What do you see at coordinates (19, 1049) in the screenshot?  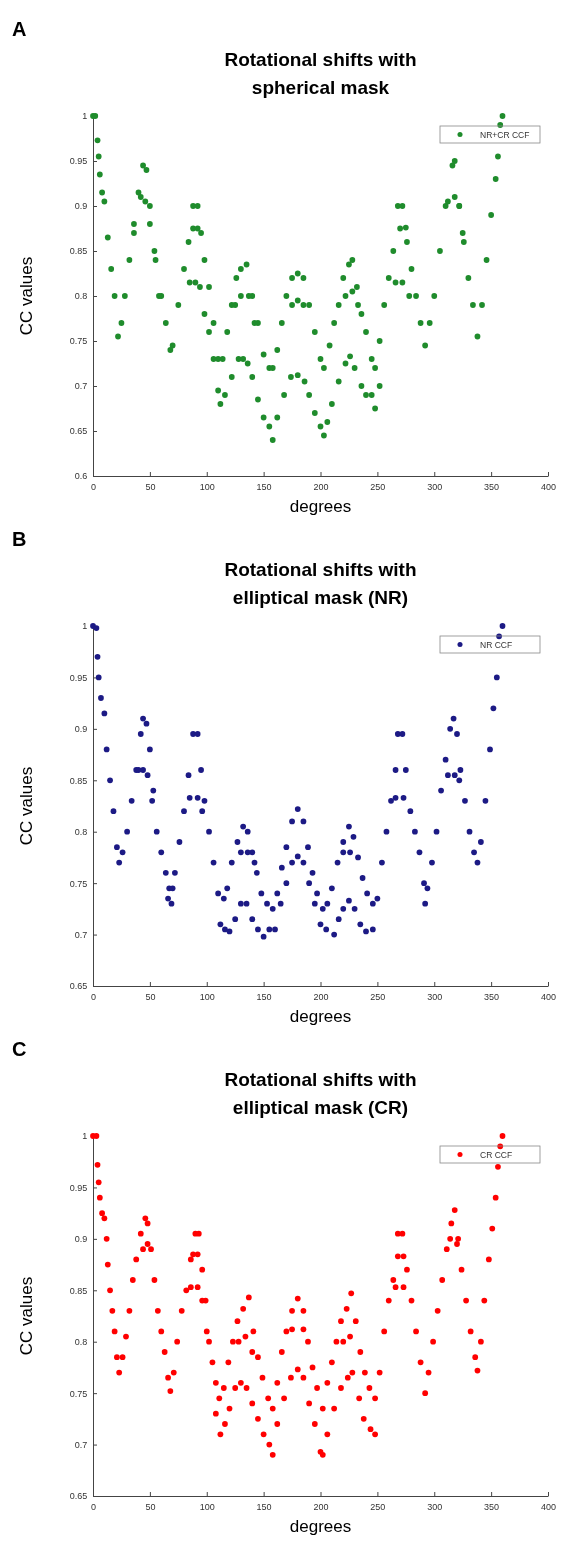 I see `text: C` at bounding box center [19, 1049].